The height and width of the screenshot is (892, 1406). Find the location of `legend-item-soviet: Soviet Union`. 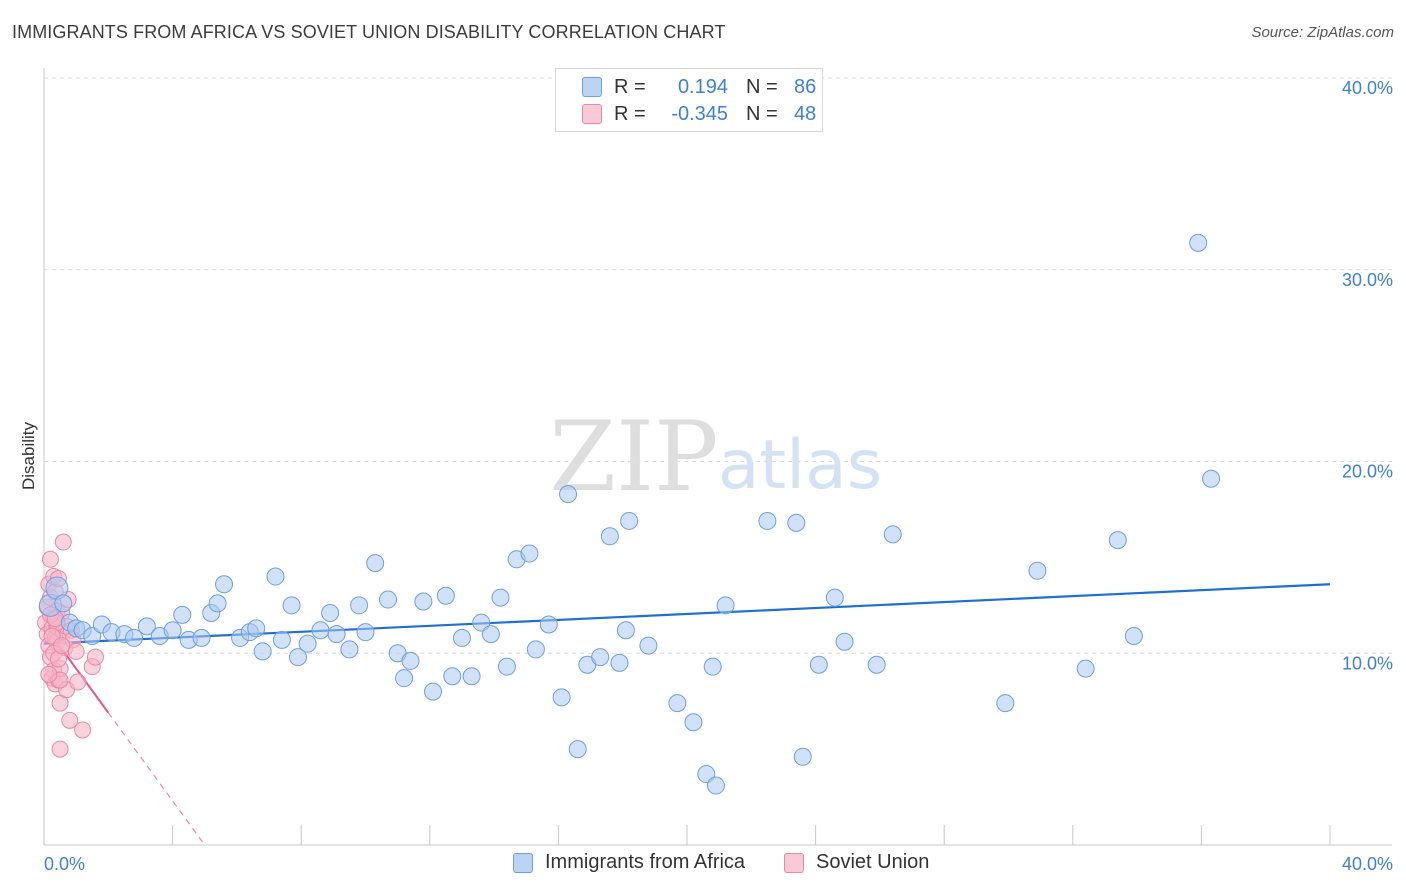

legend-item-soviet: Soviet Union is located at coordinates (856, 862).